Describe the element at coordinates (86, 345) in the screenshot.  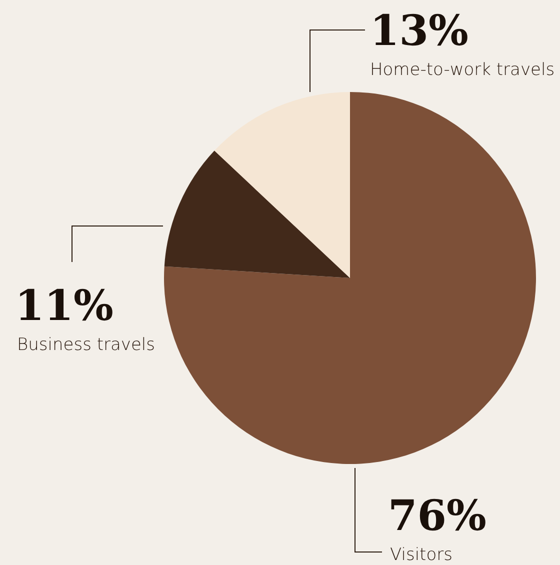
I see `slice-label: Business travels` at that location.